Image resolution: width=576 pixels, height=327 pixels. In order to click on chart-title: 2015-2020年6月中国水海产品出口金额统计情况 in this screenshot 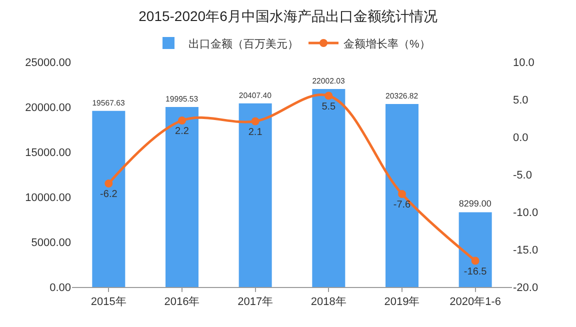, I will do `click(288, 16)`.